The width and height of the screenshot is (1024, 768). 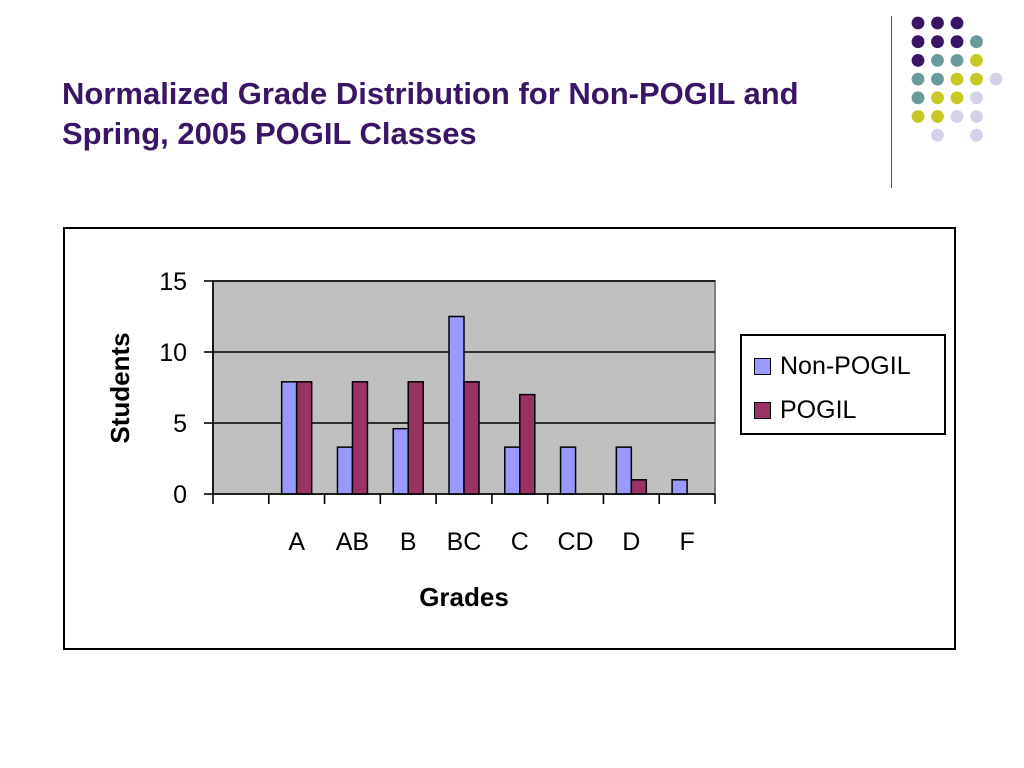 I want to click on decorative-dot-grid, so click(x=957, y=79).